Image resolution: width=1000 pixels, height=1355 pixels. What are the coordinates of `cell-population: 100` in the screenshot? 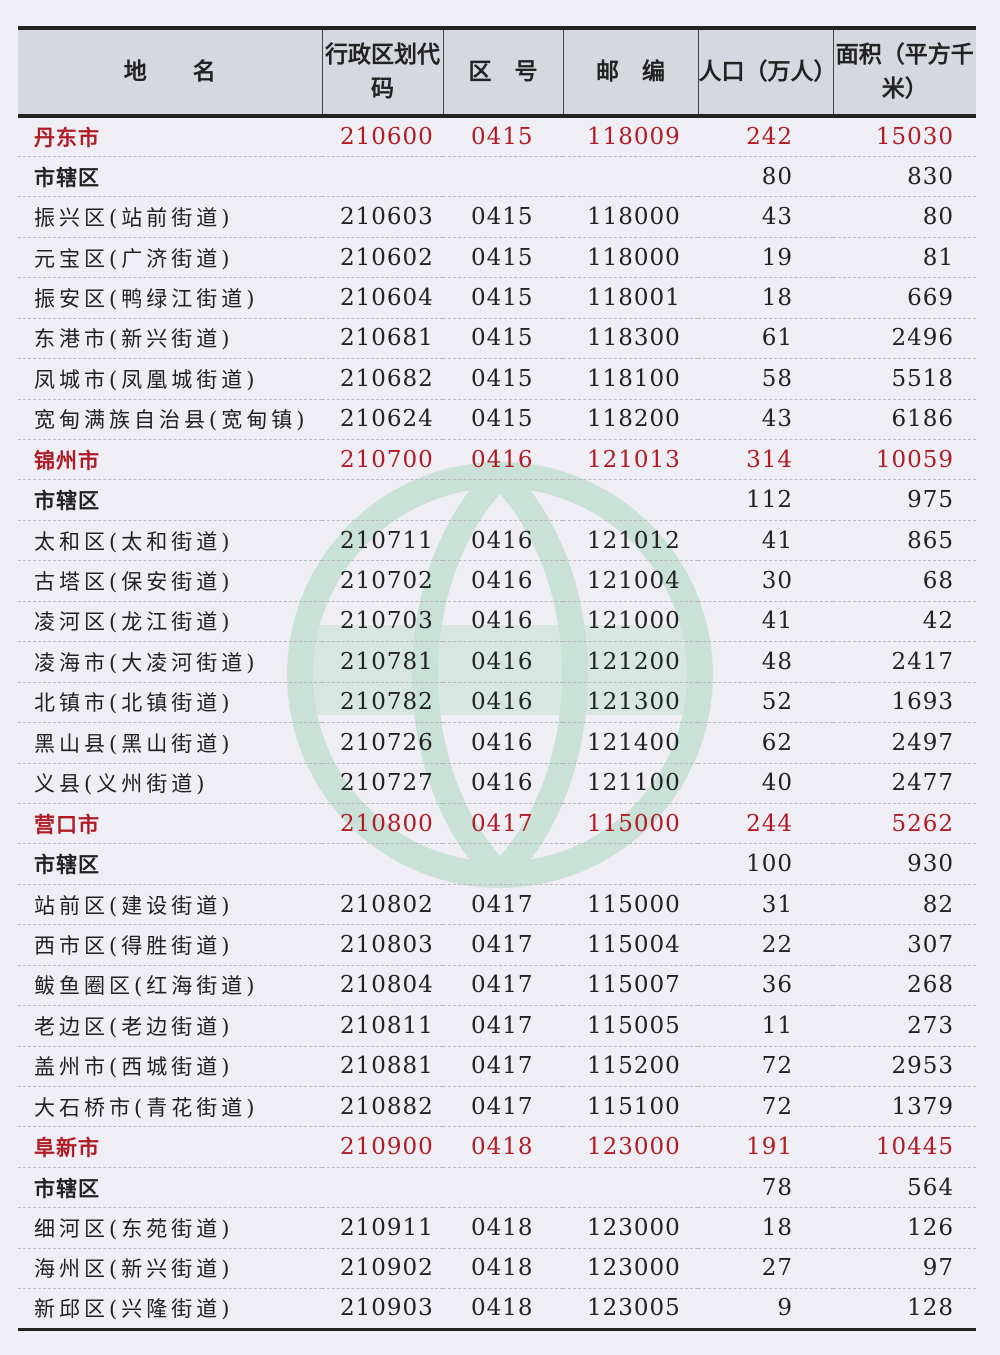 It's located at (769, 864).